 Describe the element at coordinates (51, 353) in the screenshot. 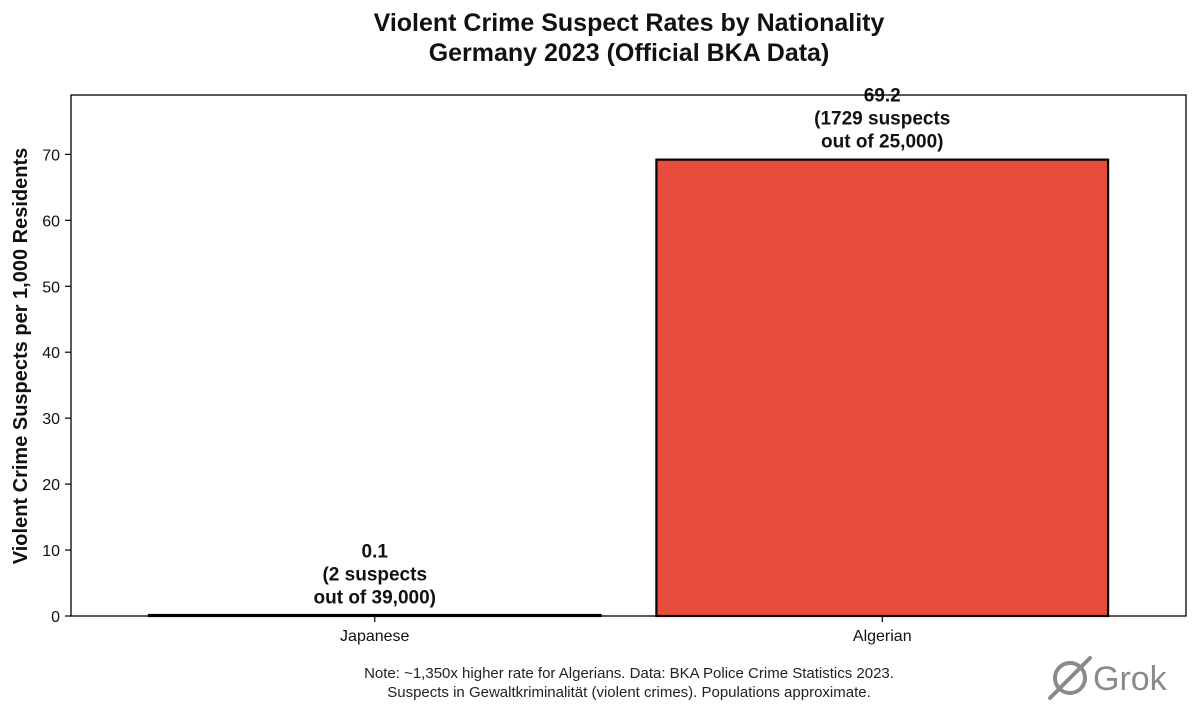

I see `y-tick-label: 40` at that location.